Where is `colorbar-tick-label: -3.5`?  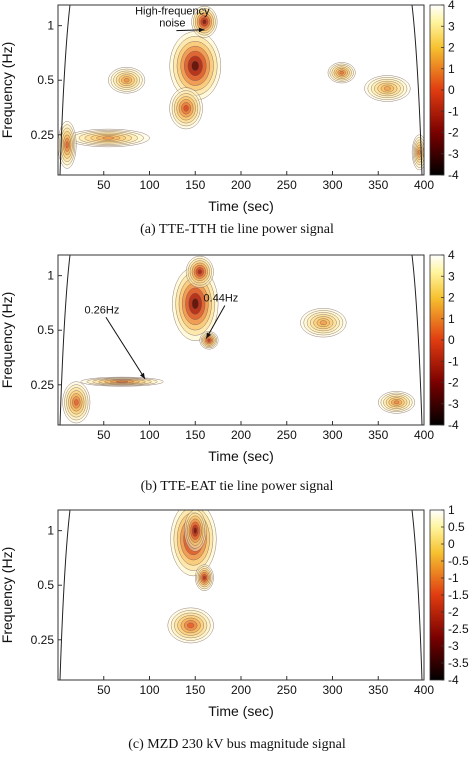 colorbar-tick-label: -3.5 is located at coordinates (458, 663).